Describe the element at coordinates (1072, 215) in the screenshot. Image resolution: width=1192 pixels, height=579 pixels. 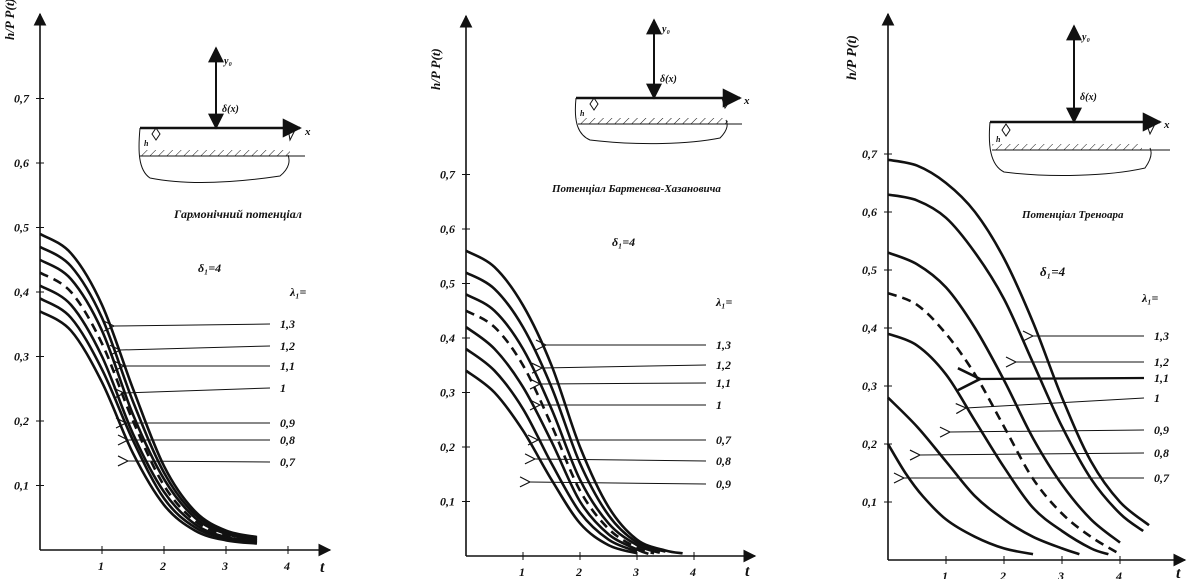
I see `chart-title: Потенціал Треноара` at that location.